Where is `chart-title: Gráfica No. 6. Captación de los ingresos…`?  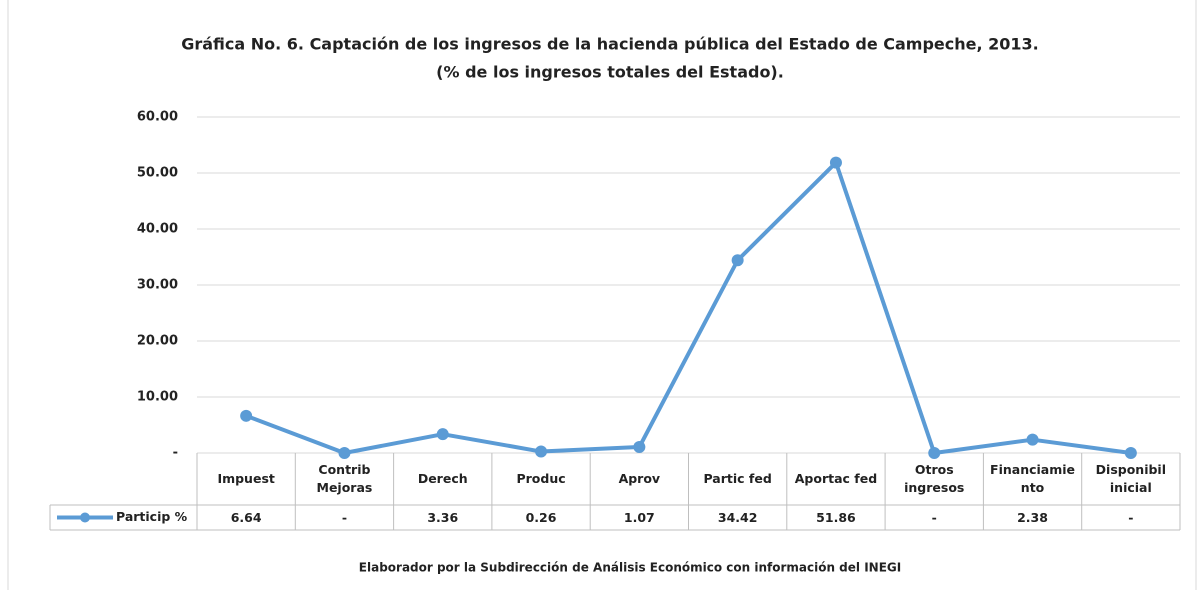 chart-title: Gráfica No. 6. Captación de los ingresos… is located at coordinates (610, 44).